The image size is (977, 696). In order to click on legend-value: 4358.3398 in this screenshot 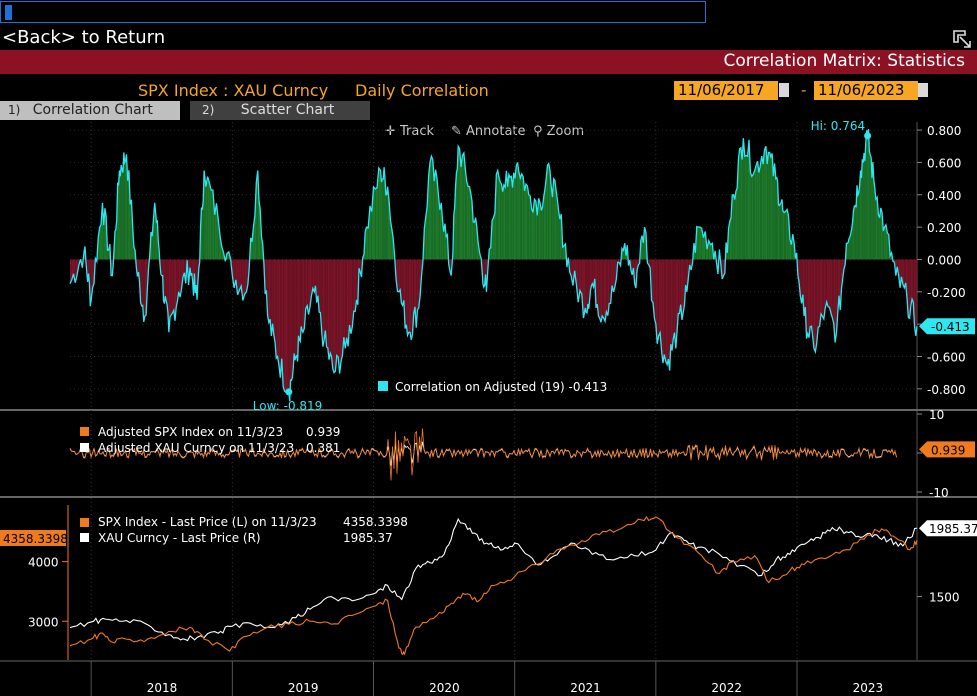, I will do `click(375, 522)`.